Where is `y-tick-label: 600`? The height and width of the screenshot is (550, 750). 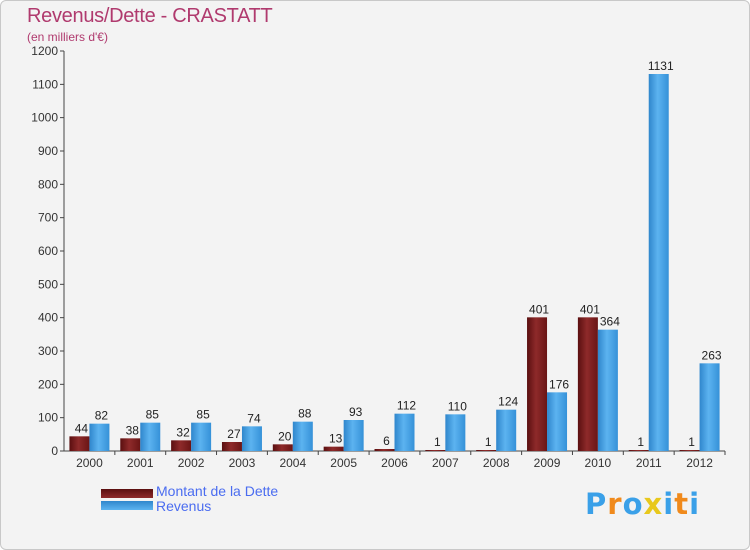 y-tick-label: 600 is located at coordinates (48, 251).